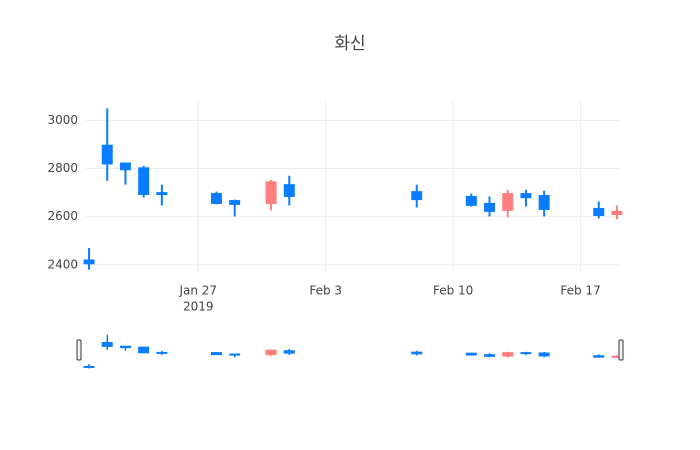 Image resolution: width=700 pixels, height=450 pixels. Describe the element at coordinates (197, 291) in the screenshot. I see `x-tick-label: Jan 27` at that location.